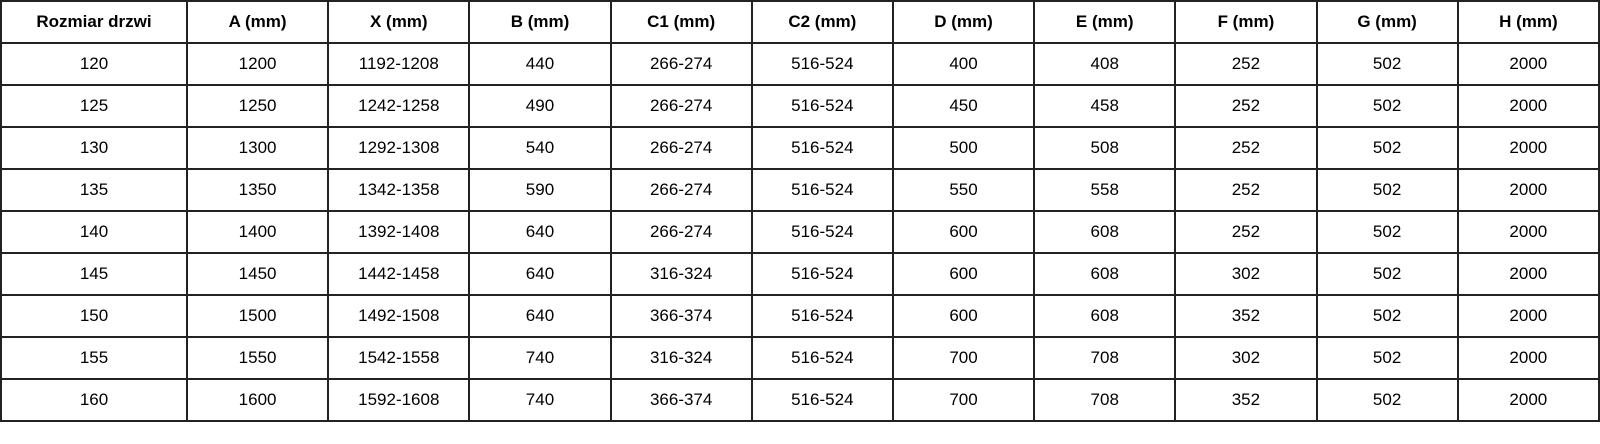  What do you see at coordinates (399, 22) in the screenshot?
I see `column-header: X (mm)` at bounding box center [399, 22].